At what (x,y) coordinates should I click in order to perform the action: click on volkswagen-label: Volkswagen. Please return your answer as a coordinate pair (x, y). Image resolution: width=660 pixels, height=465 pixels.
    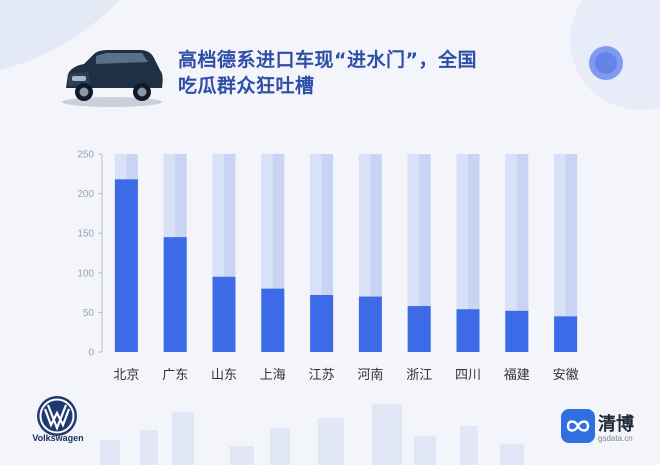
    Looking at the image, I should click on (58, 438).